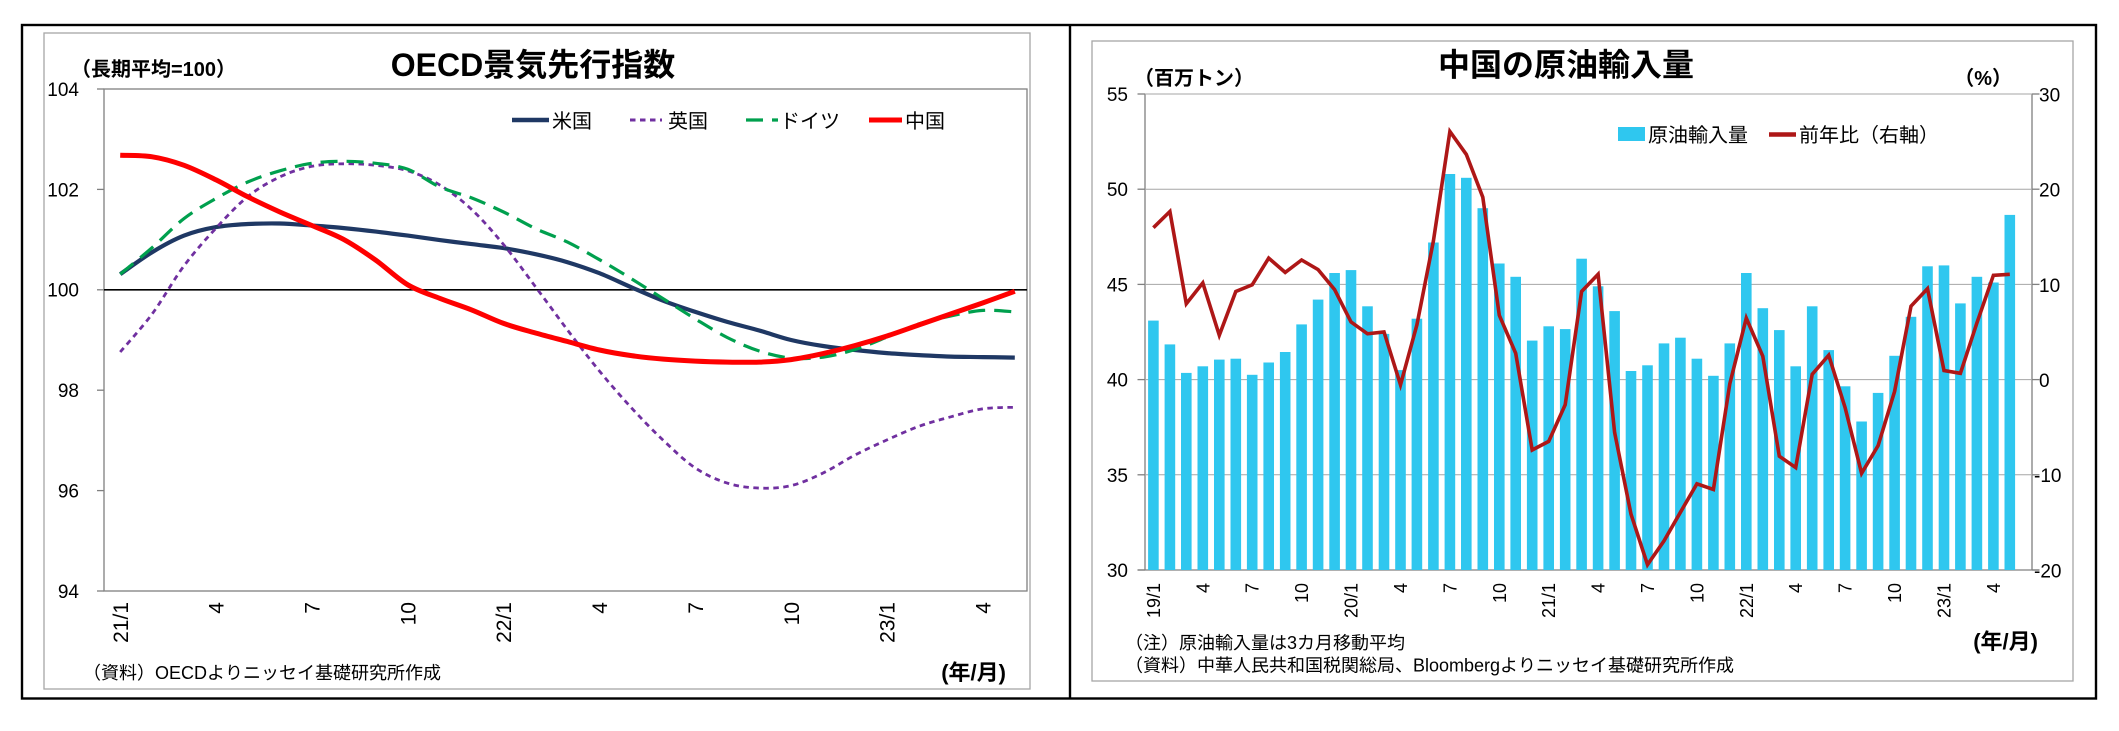 This screenshot has width=2119, height=731. What do you see at coordinates (572, 122) in the screenshot?
I see `svg-text: 米国` at bounding box center [572, 122].